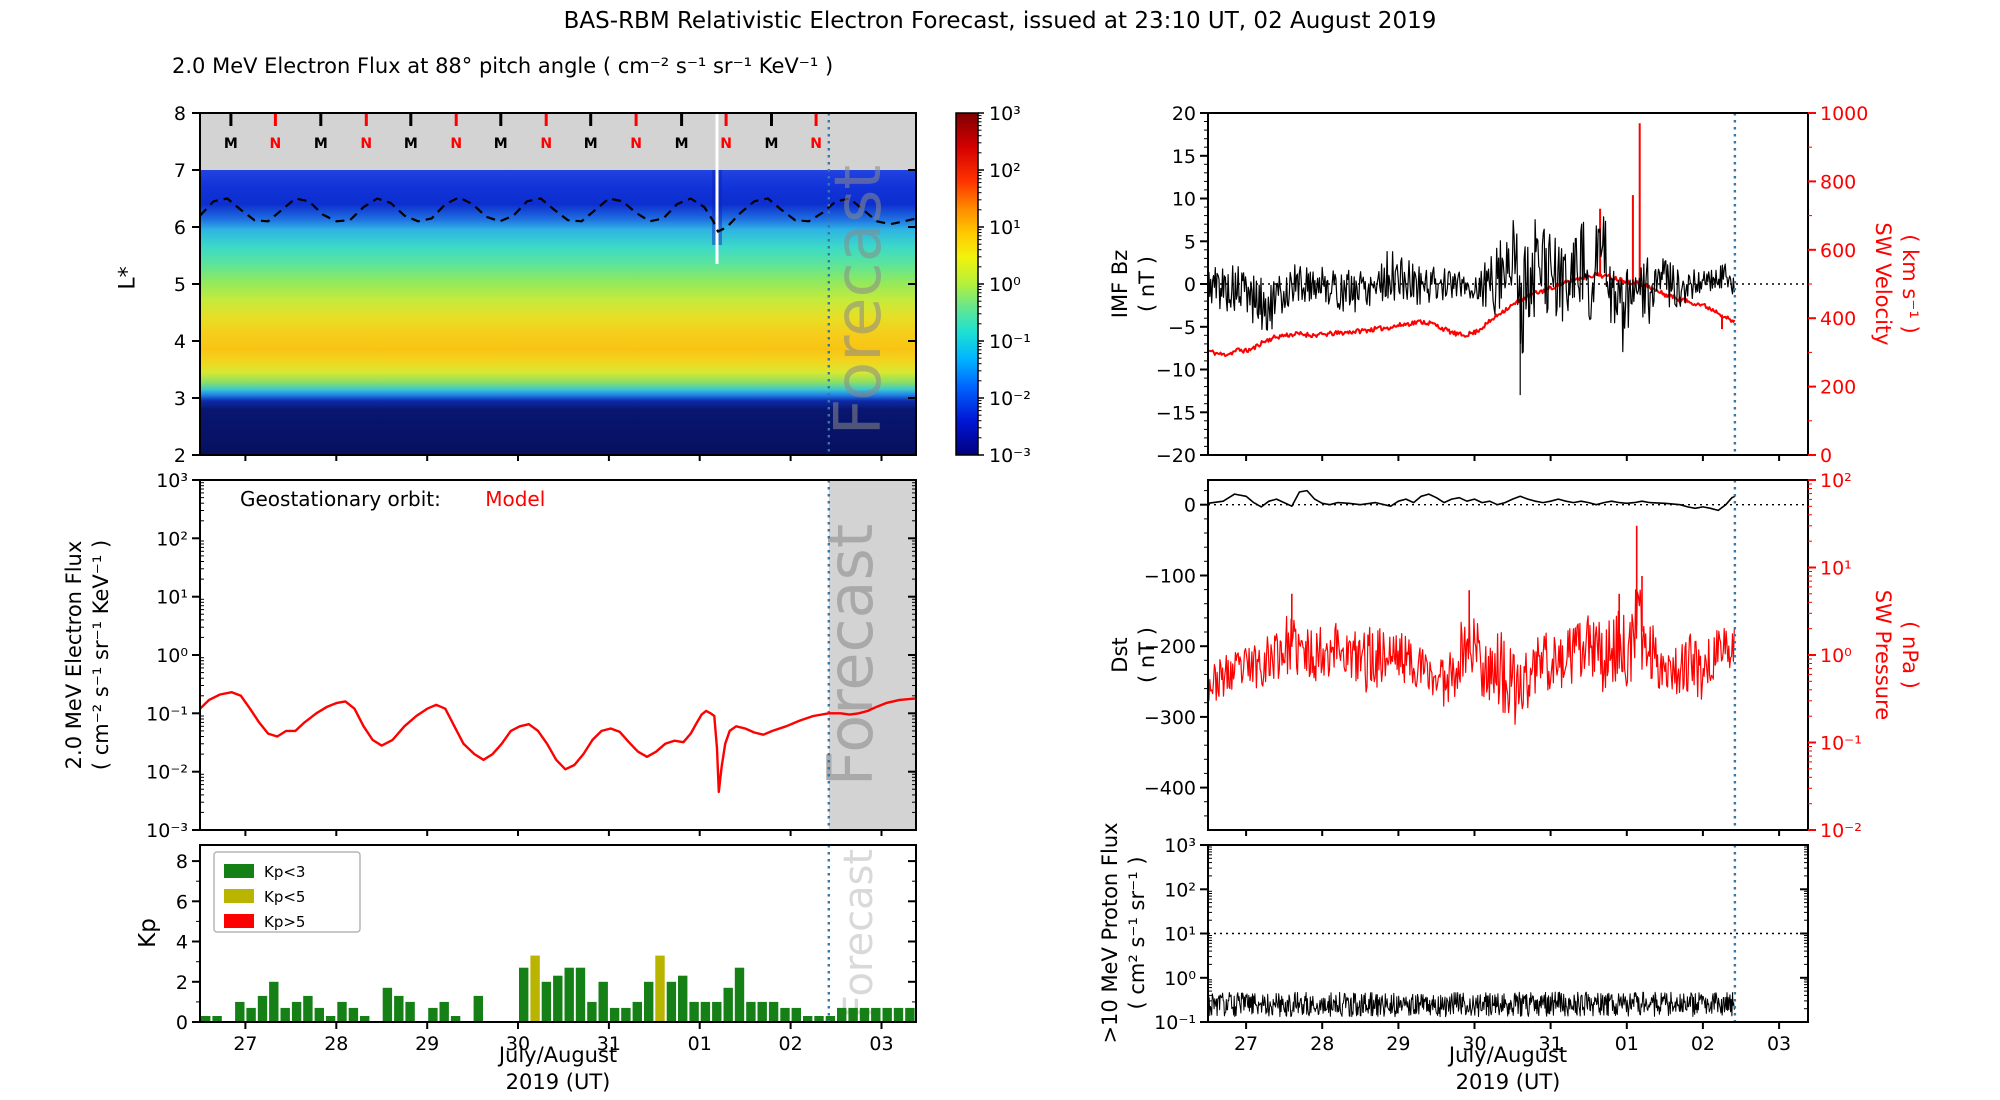 Image resolution: width=2000 pixels, height=1100 pixels. I want to click on svg-text: 400, so click(1838, 319).